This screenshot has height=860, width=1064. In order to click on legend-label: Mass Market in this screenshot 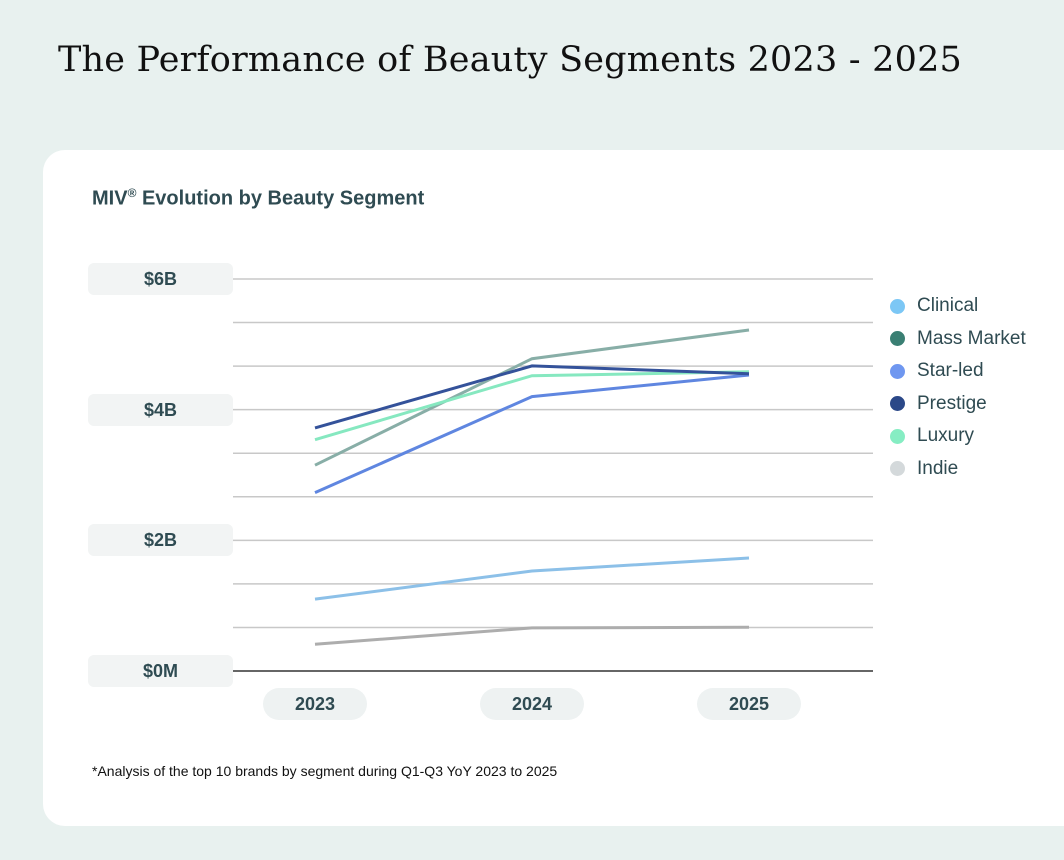, I will do `click(971, 338)`.